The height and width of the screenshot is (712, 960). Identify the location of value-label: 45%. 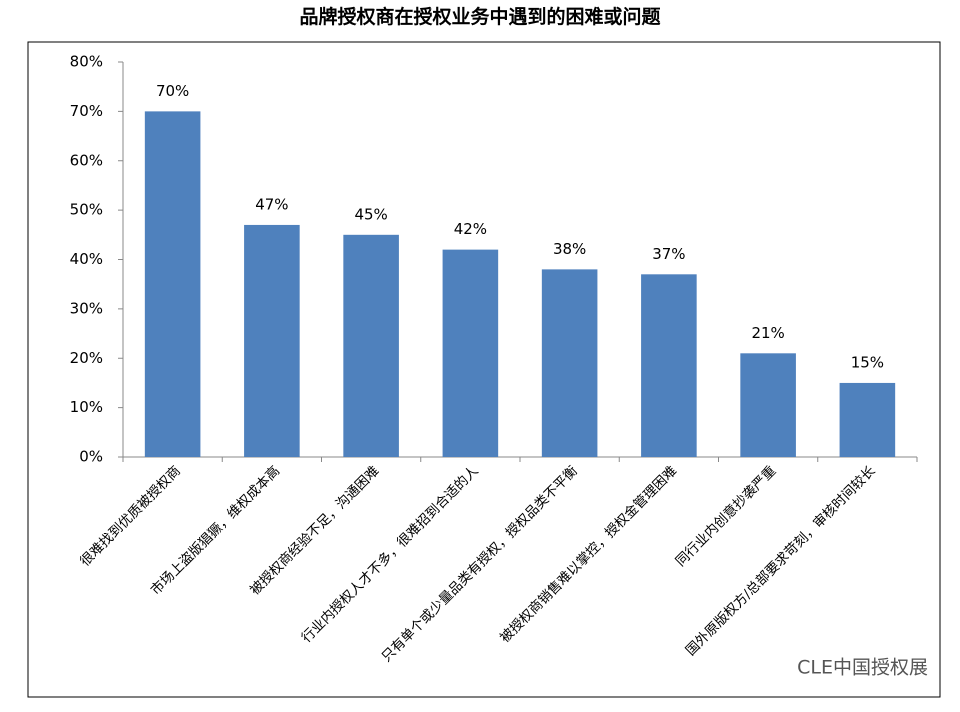
(370, 214).